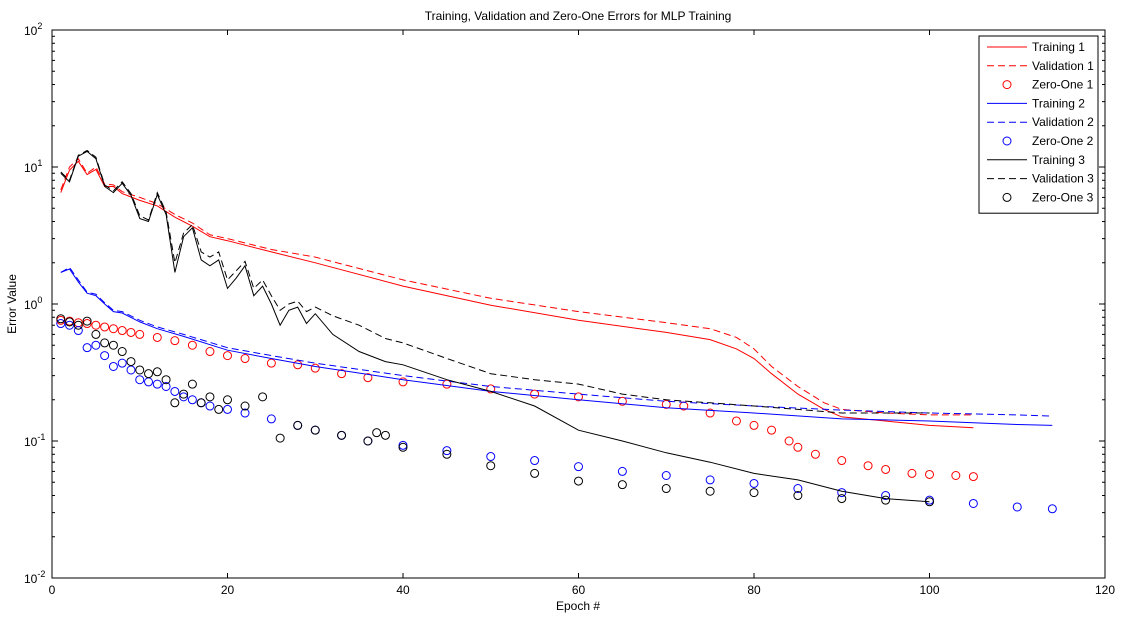  Describe the element at coordinates (1063, 197) in the screenshot. I see `legend-label: Zero-One 3` at that location.